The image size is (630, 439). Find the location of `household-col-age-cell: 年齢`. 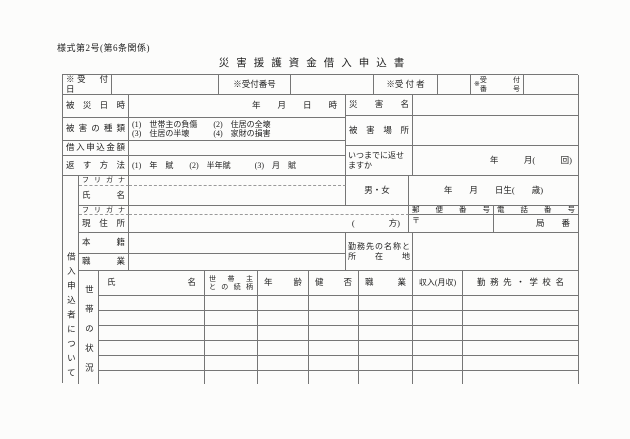

household-col-age-cell: 年齢 is located at coordinates (283, 283).